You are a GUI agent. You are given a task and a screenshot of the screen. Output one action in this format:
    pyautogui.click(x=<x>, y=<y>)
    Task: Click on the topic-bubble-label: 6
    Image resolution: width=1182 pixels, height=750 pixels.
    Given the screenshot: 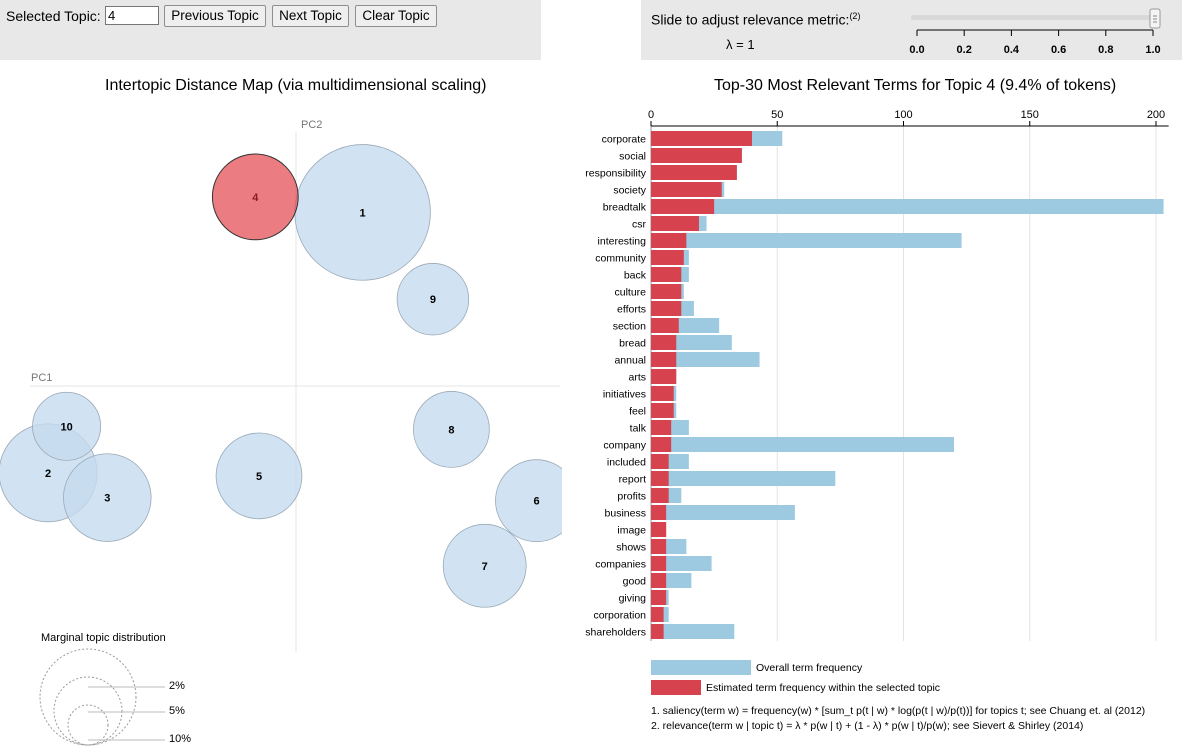 What is the action you would take?
    pyautogui.click(x=536, y=502)
    